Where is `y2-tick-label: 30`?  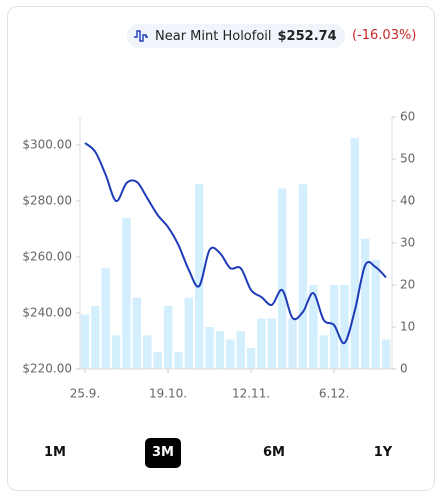
y2-tick-label: 30 is located at coordinates (407, 243).